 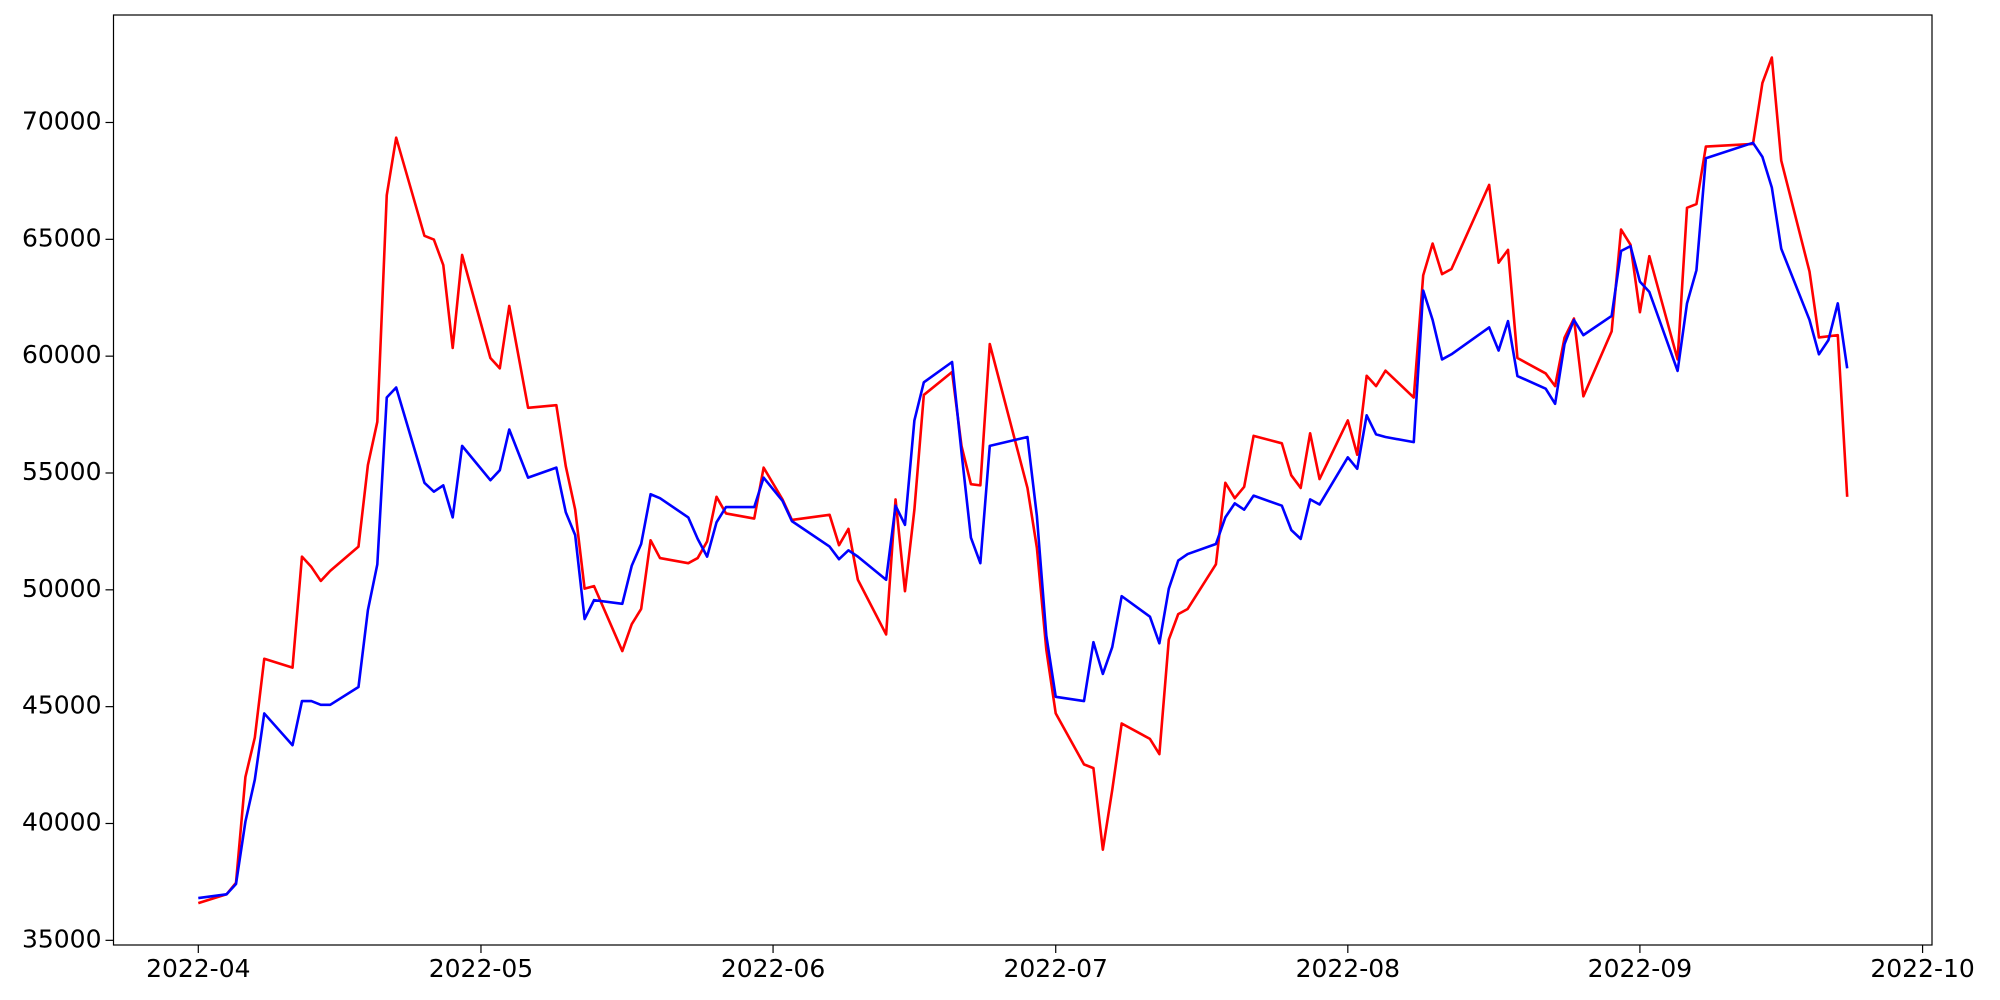 What do you see at coordinates (62, 705) in the screenshot?
I see `y-tick-label: 45000` at bounding box center [62, 705].